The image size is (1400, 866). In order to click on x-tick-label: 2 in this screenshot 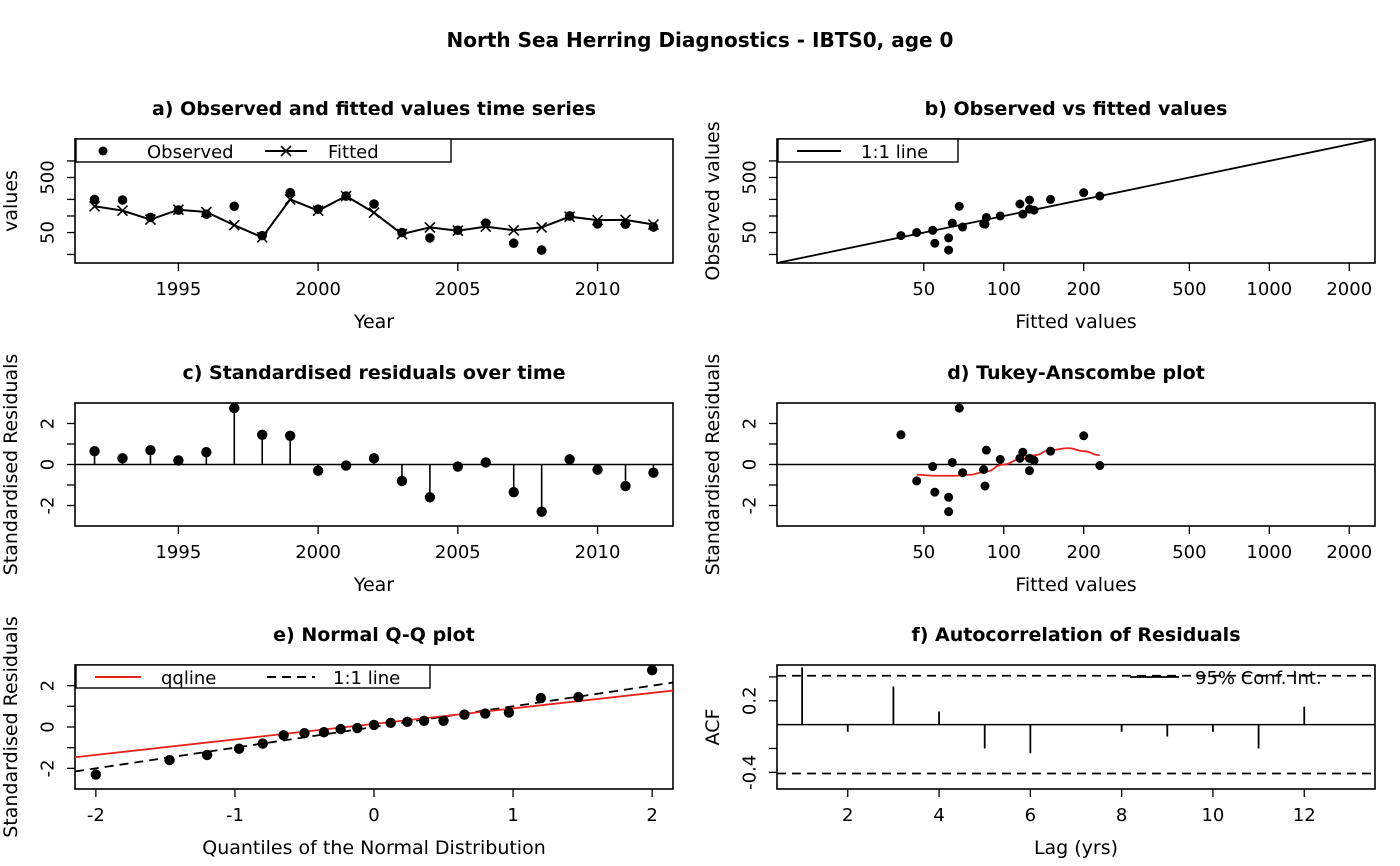, I will do `click(847, 815)`.